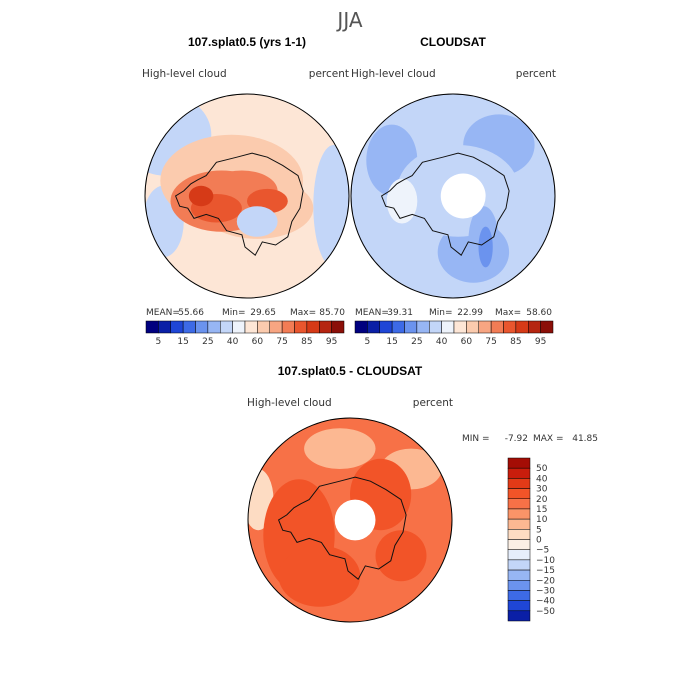 The image size is (700, 700). What do you see at coordinates (400, 313) in the screenshot?
I see `panel-2-mean-value: 39.31` at bounding box center [400, 313].